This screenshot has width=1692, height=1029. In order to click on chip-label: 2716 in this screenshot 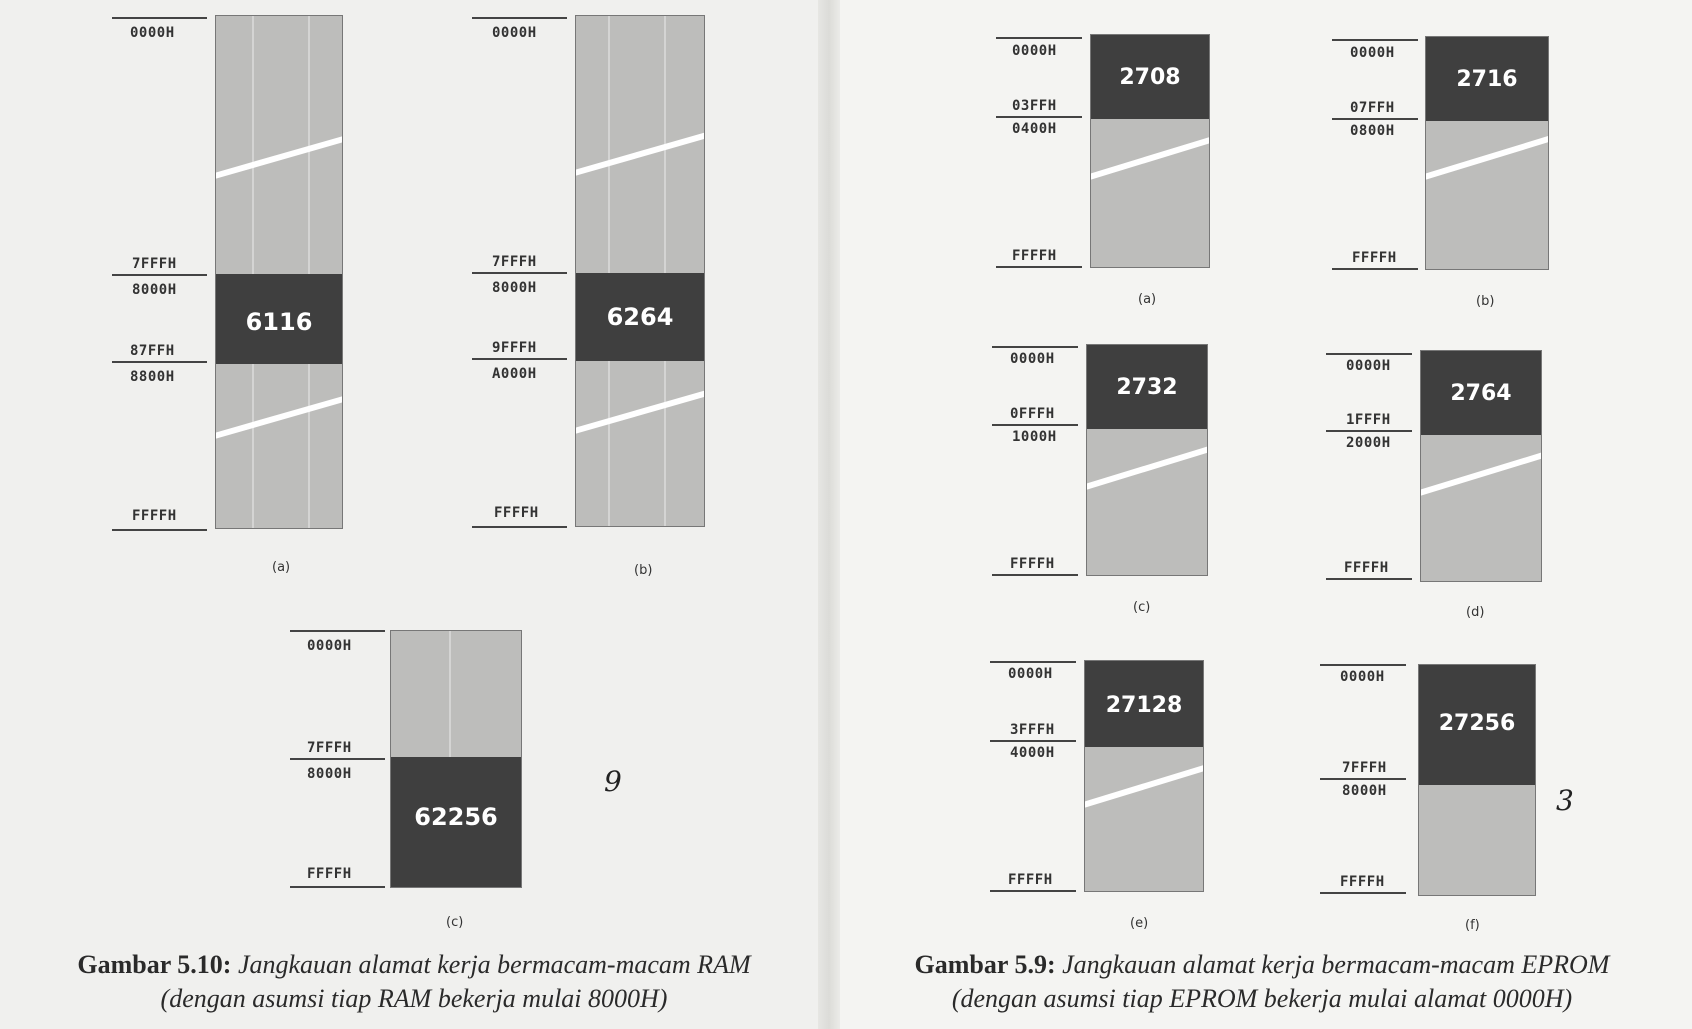, I will do `click(1487, 79)`.